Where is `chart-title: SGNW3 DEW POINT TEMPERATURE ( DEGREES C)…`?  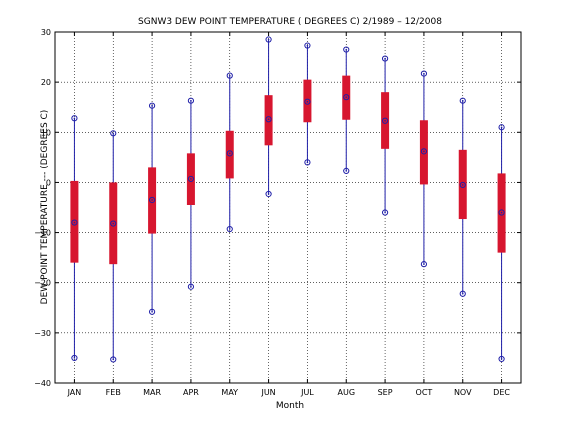 chart-title: SGNW3 DEW POINT TEMPERATURE ( DEGREES C)… is located at coordinates (290, 22).